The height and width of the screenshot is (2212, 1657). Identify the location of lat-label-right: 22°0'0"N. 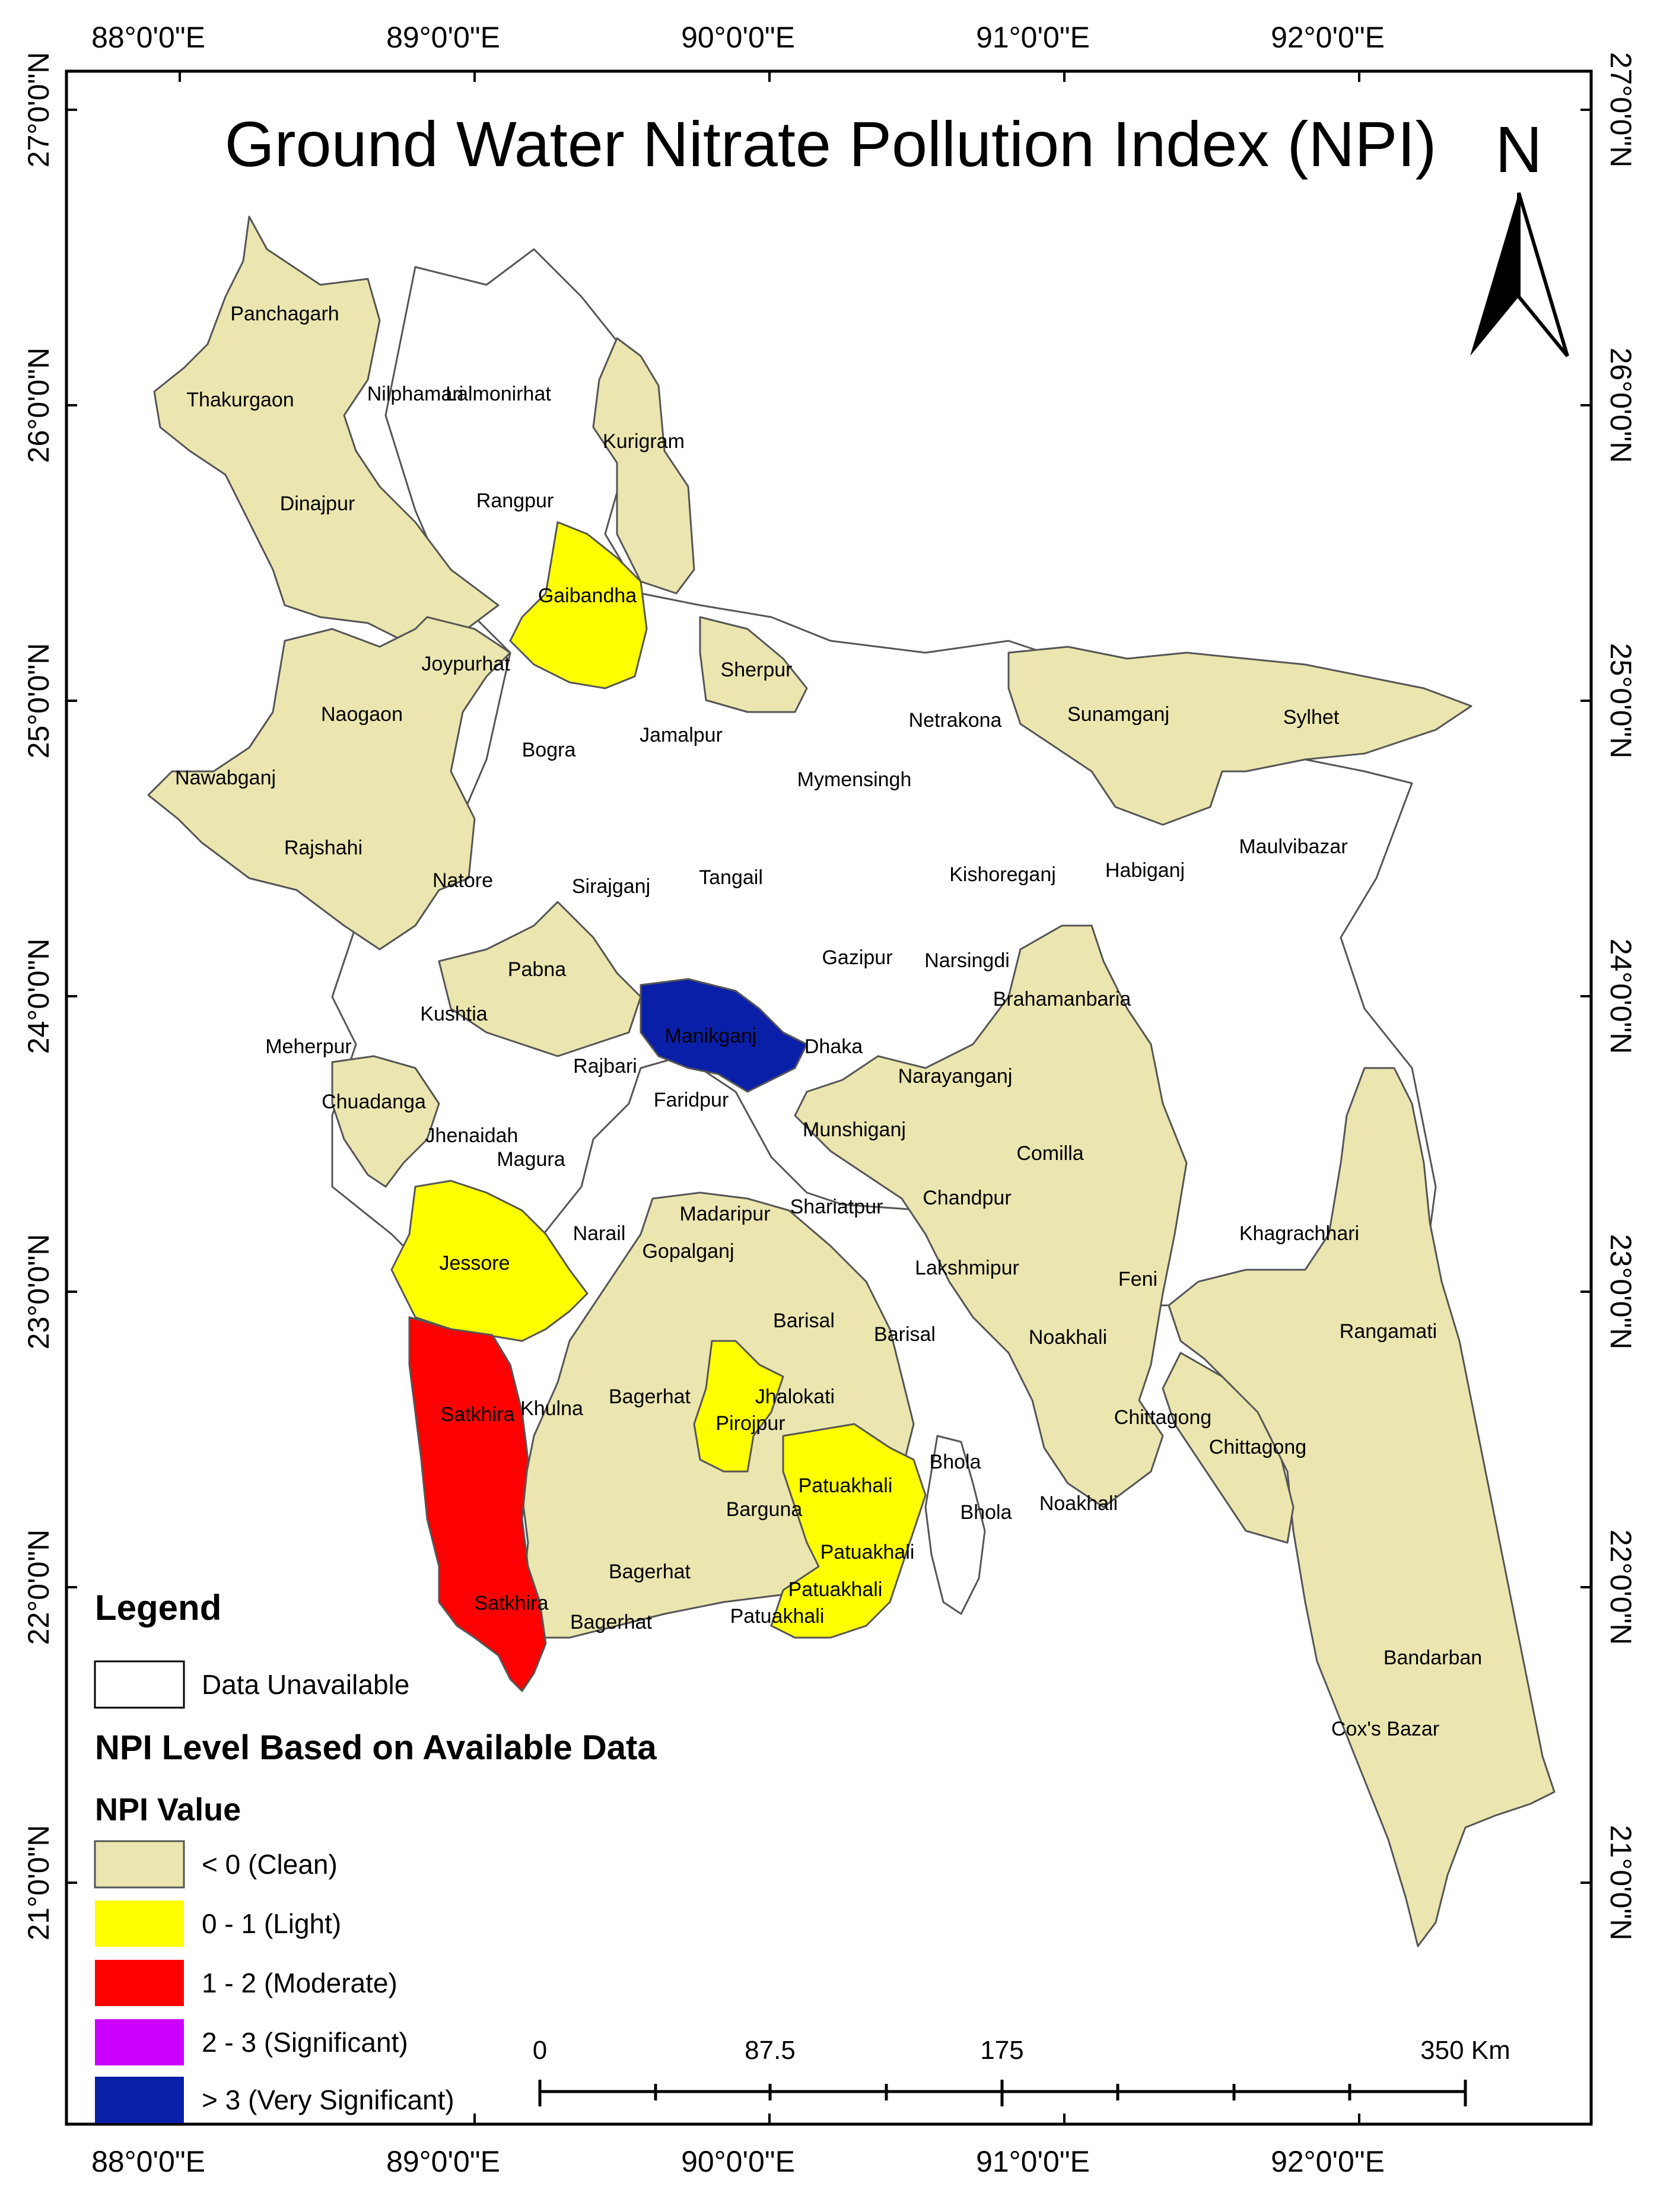
(1620, 1588).